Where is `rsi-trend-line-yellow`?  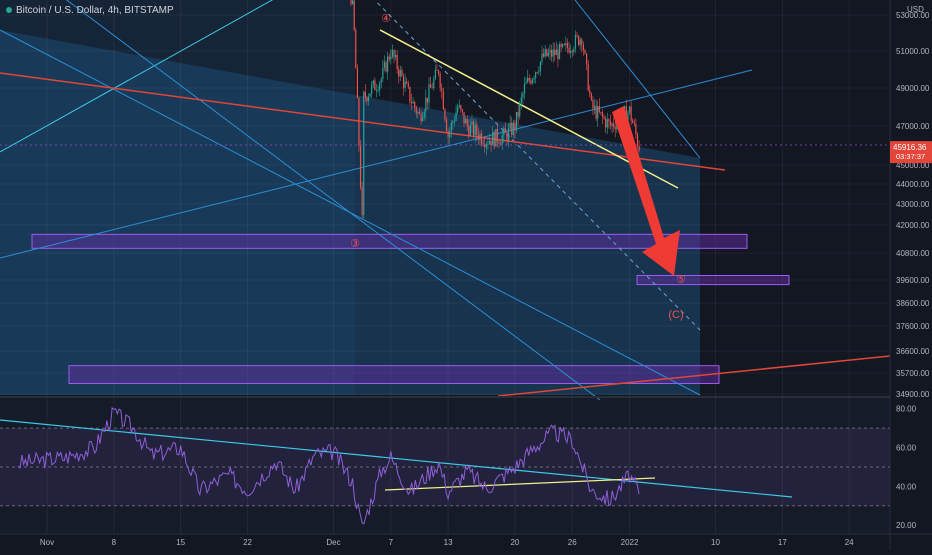
rsi-trend-line-yellow is located at coordinates (520, 484).